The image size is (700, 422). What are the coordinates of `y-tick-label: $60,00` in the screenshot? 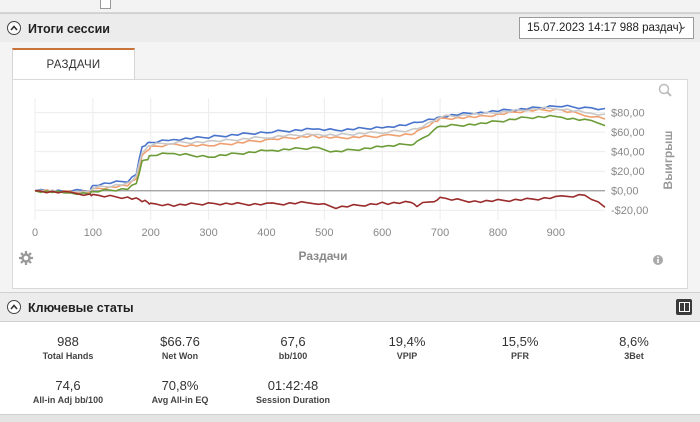 It's located at (628, 133).